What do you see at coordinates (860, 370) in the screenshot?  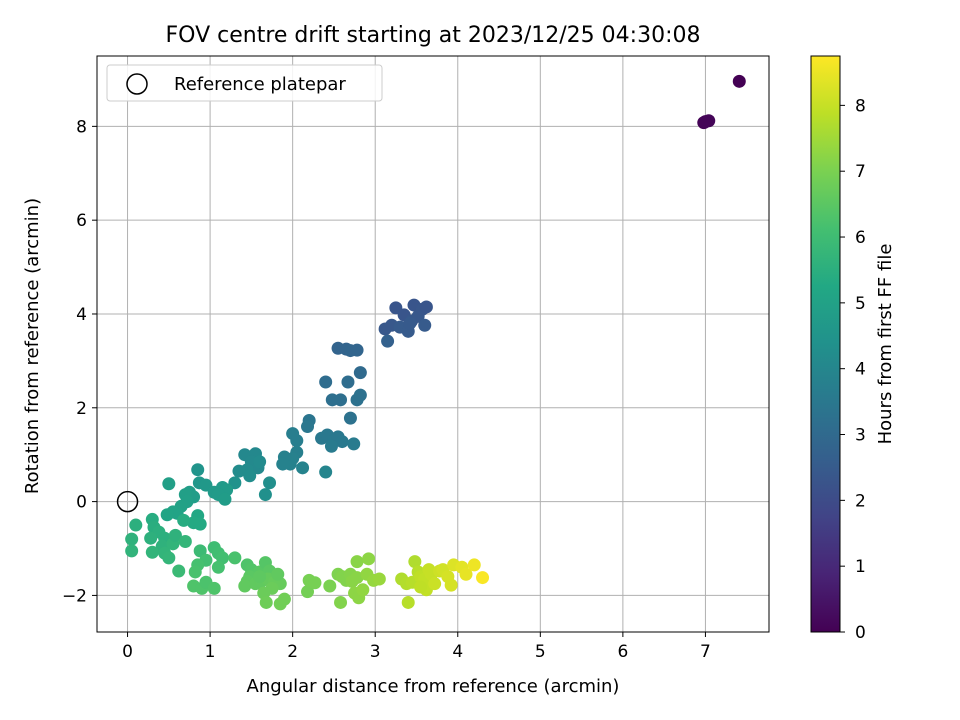 I see `colorbar-tick-label: 4` at bounding box center [860, 370].